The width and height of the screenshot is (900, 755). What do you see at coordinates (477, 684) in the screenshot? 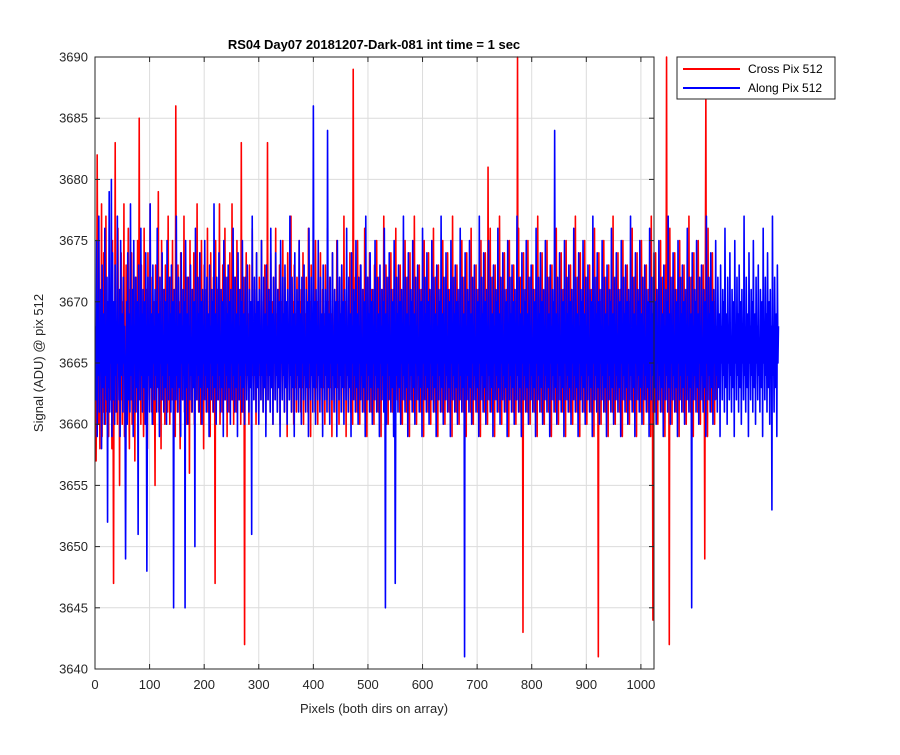
I see `x-tick-label: 700` at bounding box center [477, 684].